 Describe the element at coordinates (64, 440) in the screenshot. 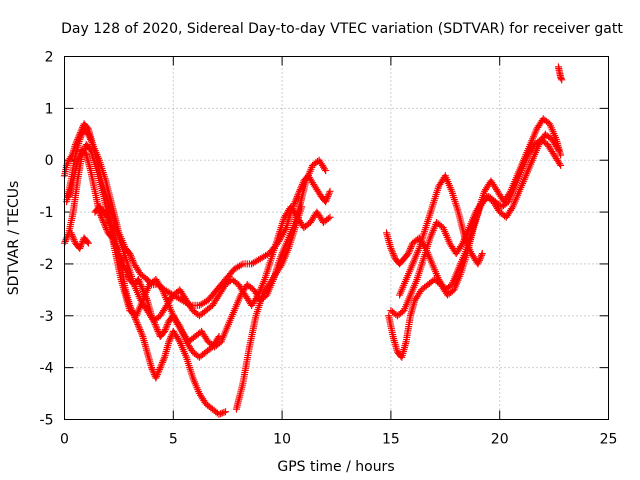

I see `x-tick-label: 0` at that location.